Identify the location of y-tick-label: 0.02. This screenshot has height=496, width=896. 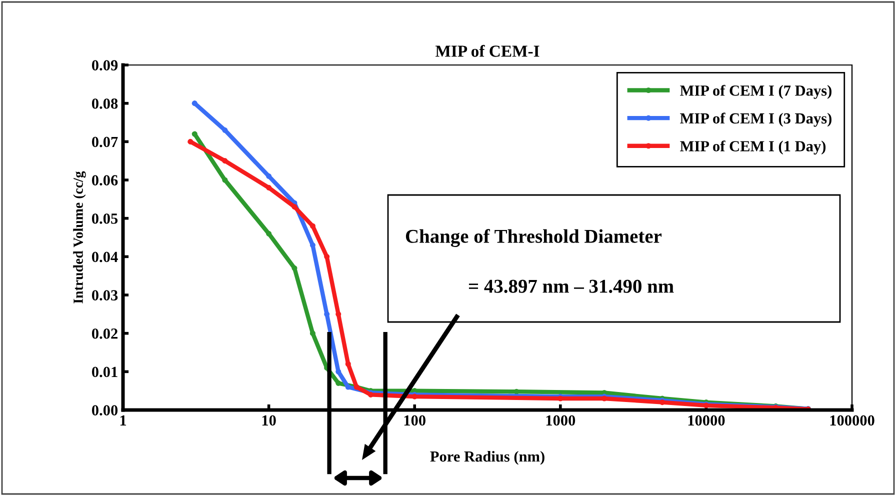
(105, 333).